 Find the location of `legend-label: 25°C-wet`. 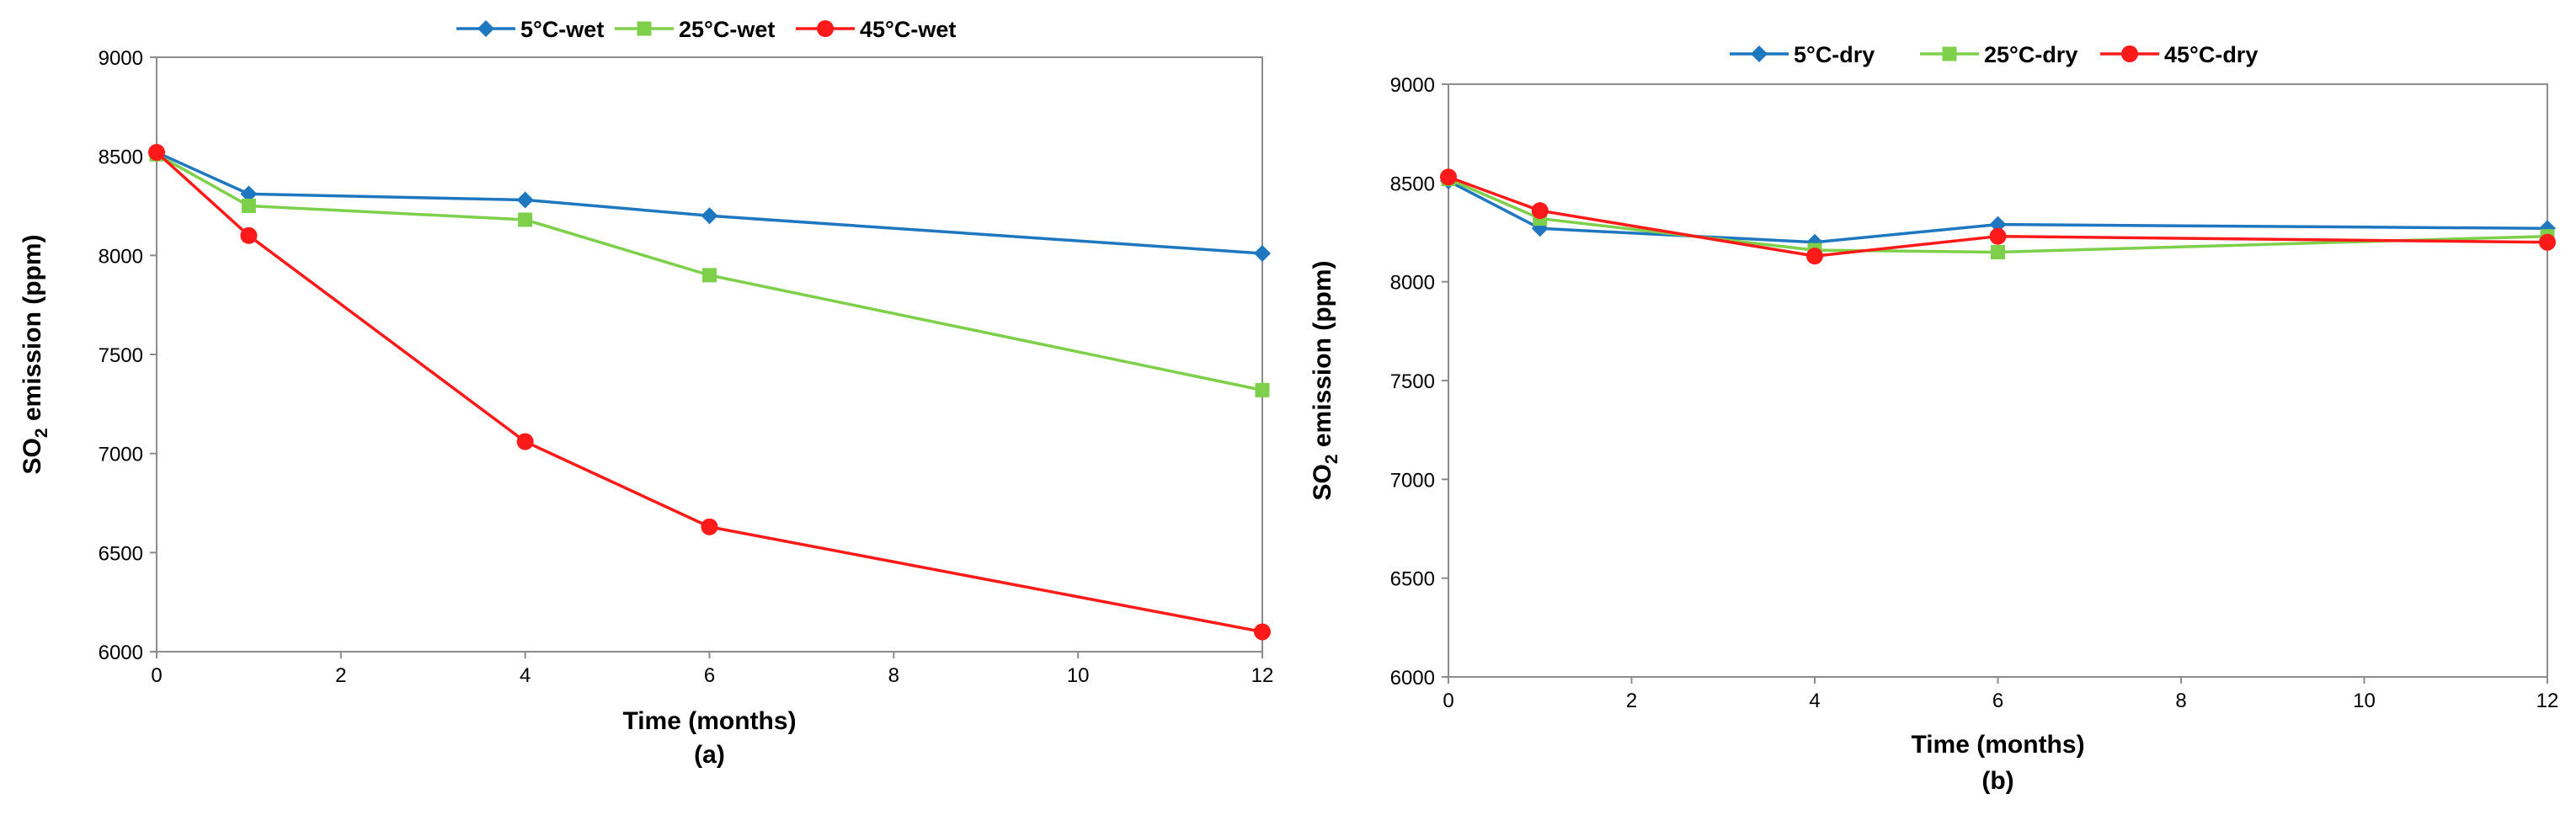

legend-label: 25°C-wet is located at coordinates (727, 29).